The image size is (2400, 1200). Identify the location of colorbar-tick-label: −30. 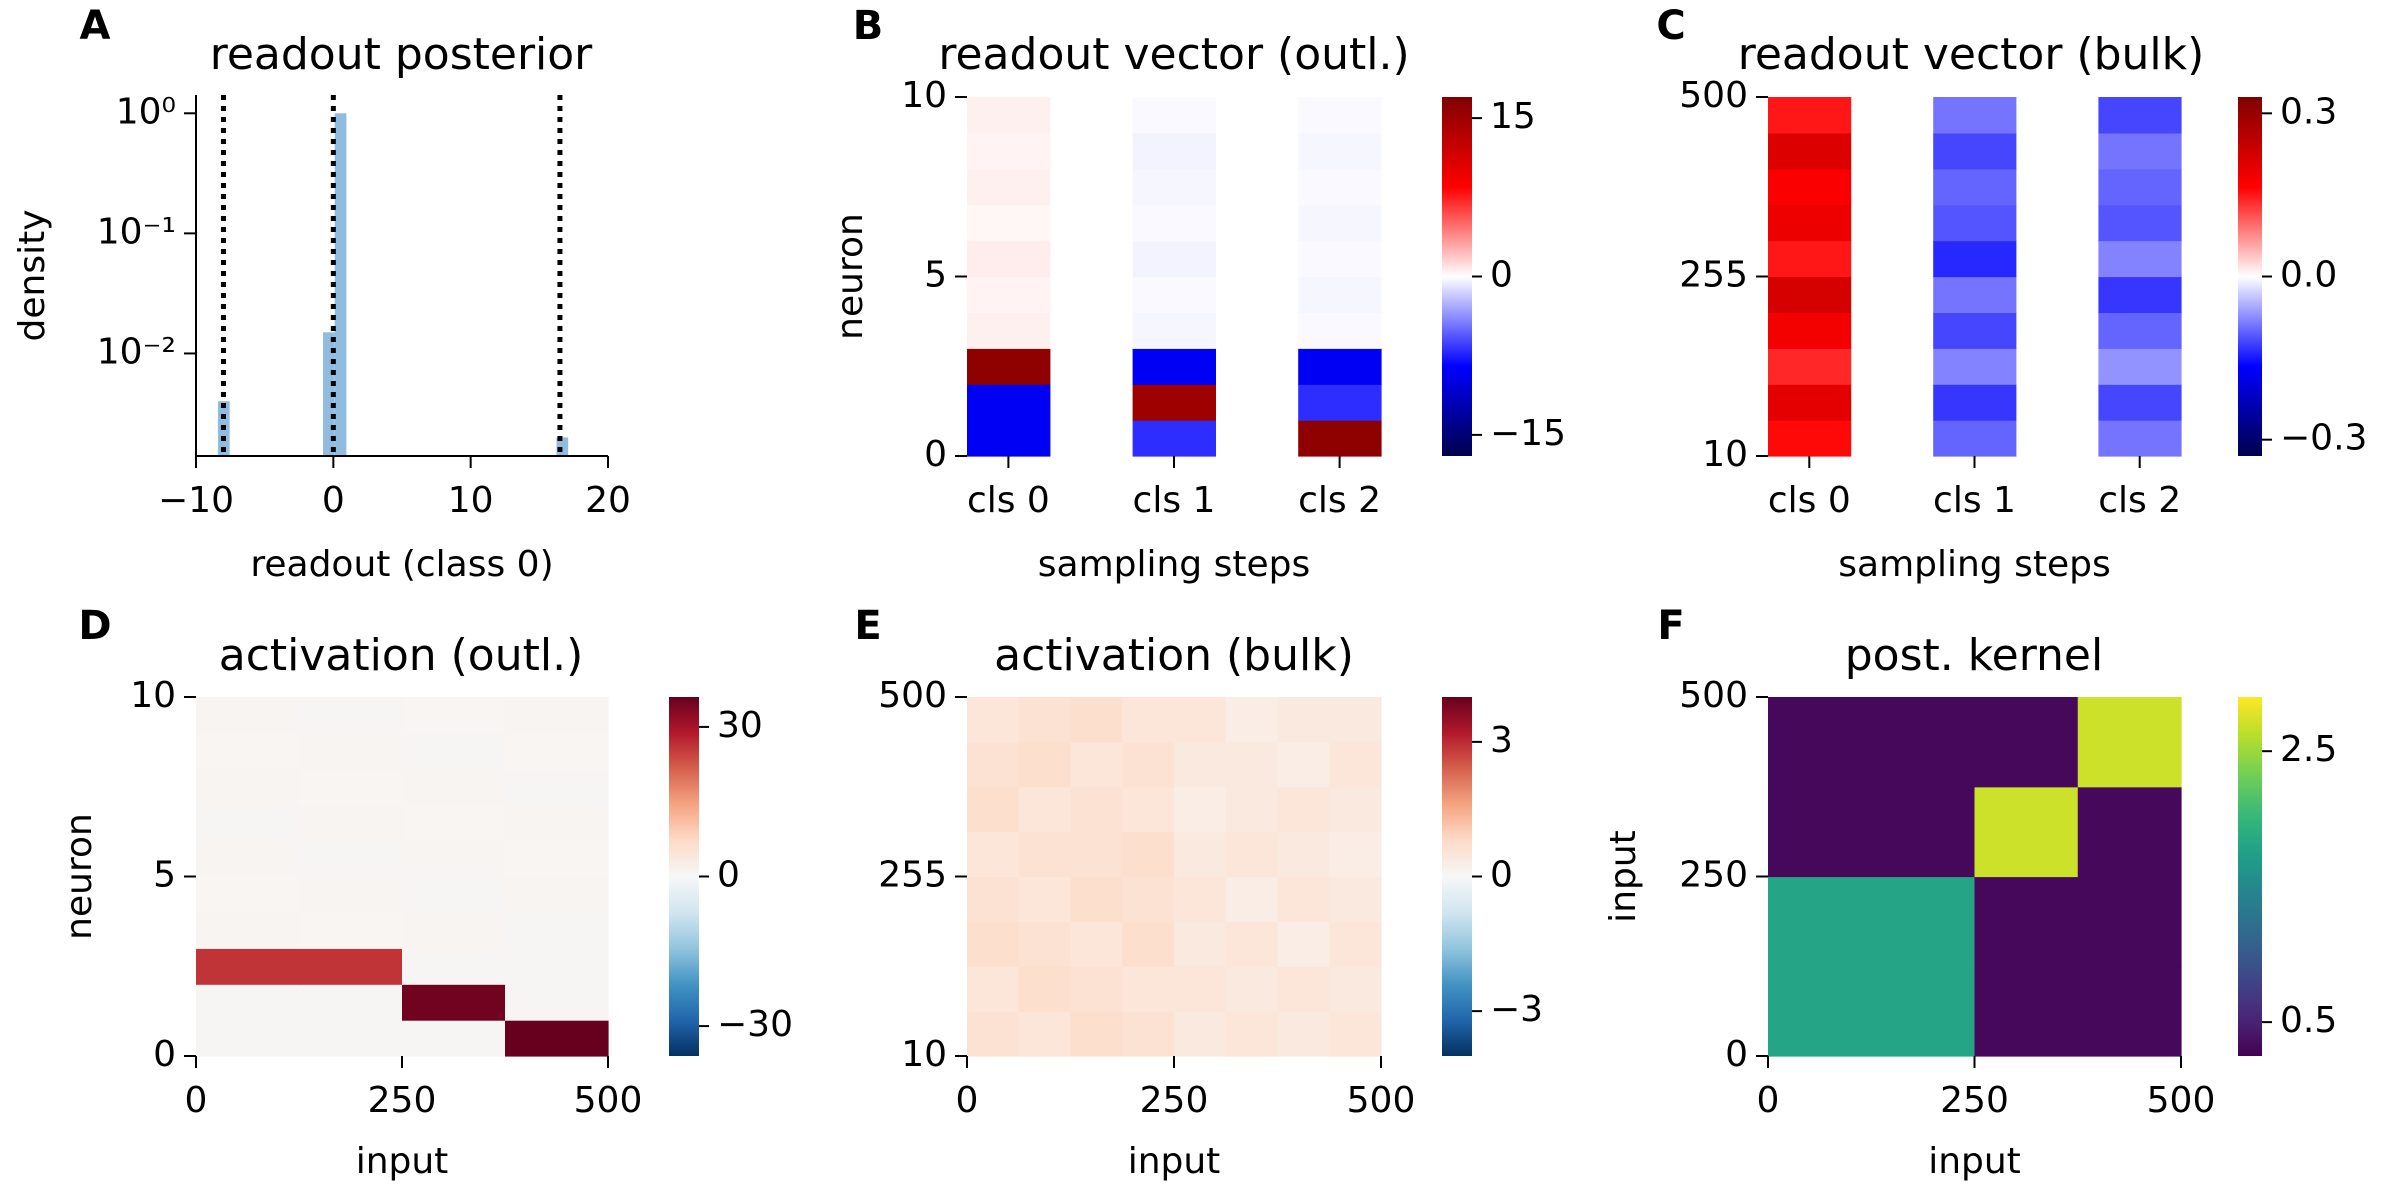
(755, 1024).